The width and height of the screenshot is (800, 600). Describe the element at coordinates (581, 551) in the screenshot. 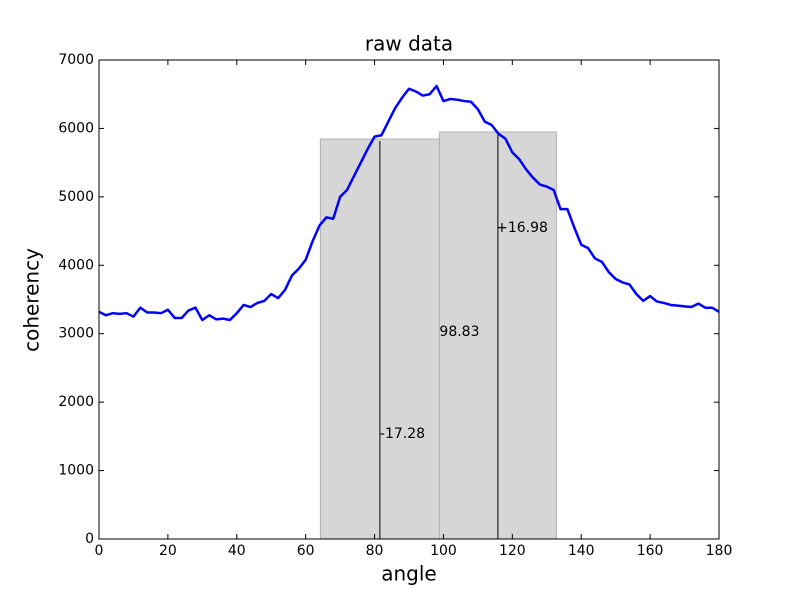

I see `x-tick-label: 140` at that location.